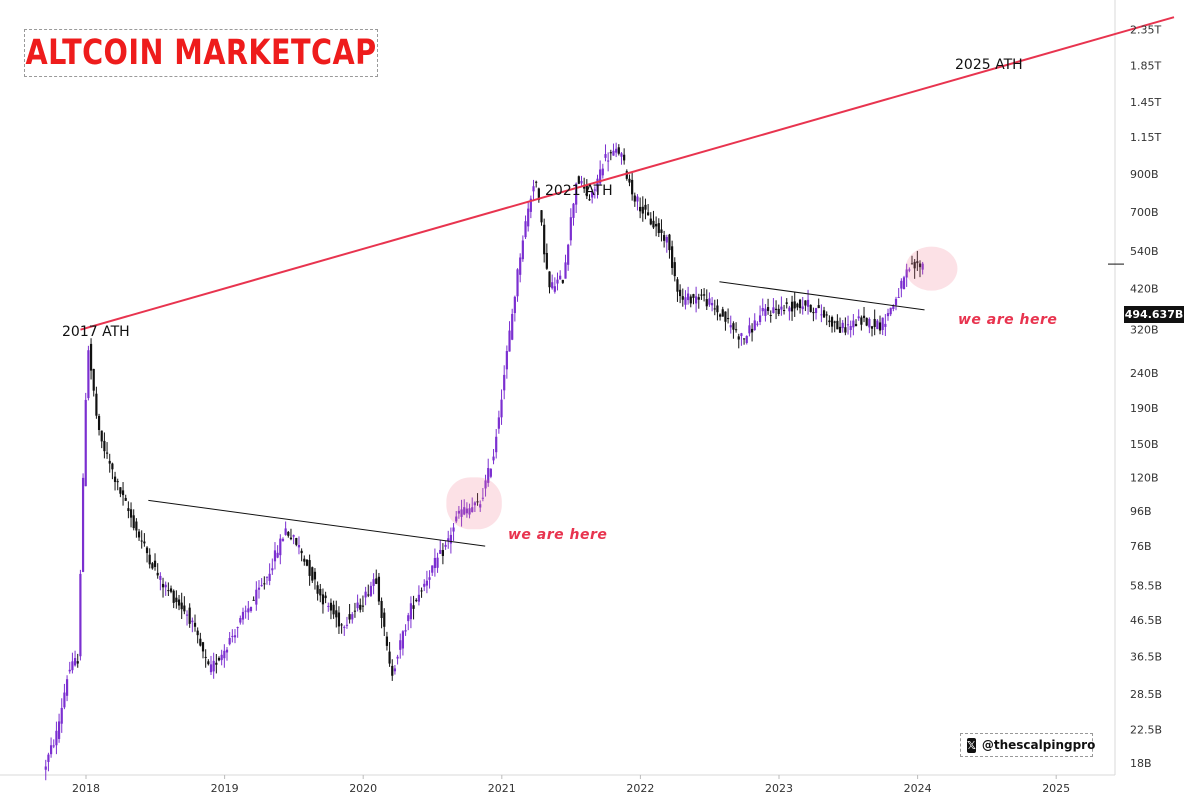 This screenshot has height=796, width=1191. I want to click on annotation-2017-ath: 2017 ATH, so click(96, 332).